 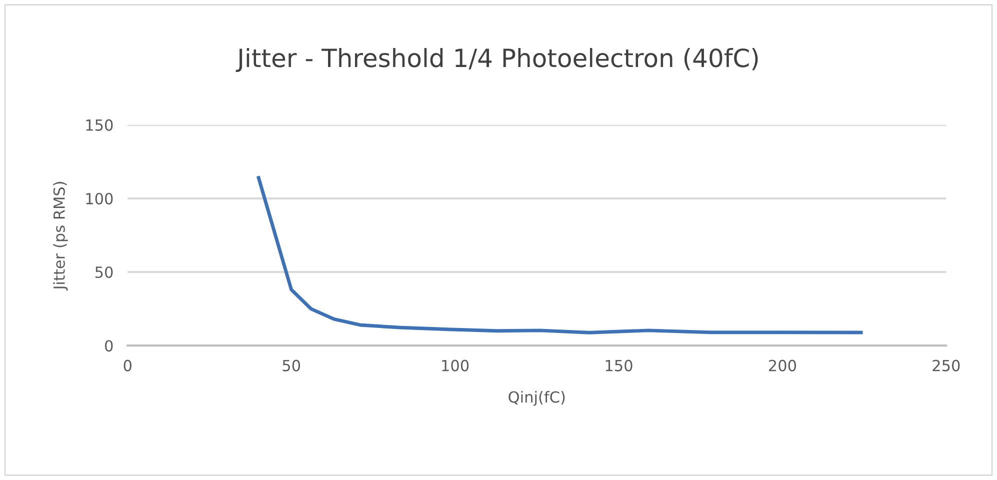 What do you see at coordinates (782, 366) in the screenshot?
I see `x-tick-label: 200` at bounding box center [782, 366].